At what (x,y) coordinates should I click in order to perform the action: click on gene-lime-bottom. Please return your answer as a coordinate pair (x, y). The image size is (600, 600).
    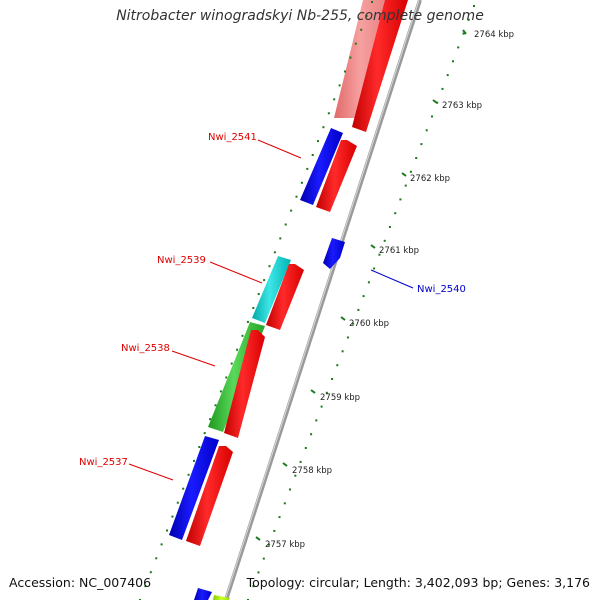
    Looking at the image, I should click on (221, 597).